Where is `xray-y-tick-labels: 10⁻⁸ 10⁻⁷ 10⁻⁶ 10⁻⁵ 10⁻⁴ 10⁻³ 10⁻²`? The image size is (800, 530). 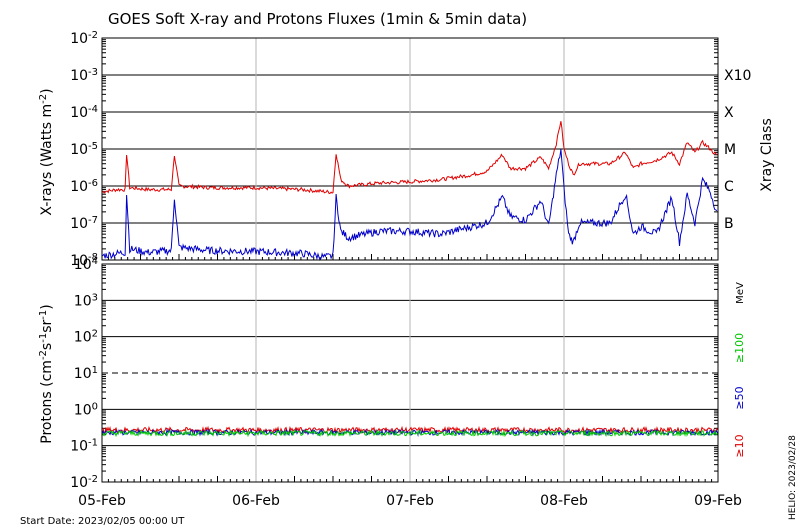 xray-y-tick-labels: 10⁻⁸ 10⁻⁷ 10⁻⁶ 10⁻⁵ 10⁻⁴ 10⁻³ 10⁻² is located at coordinates (84, 150).